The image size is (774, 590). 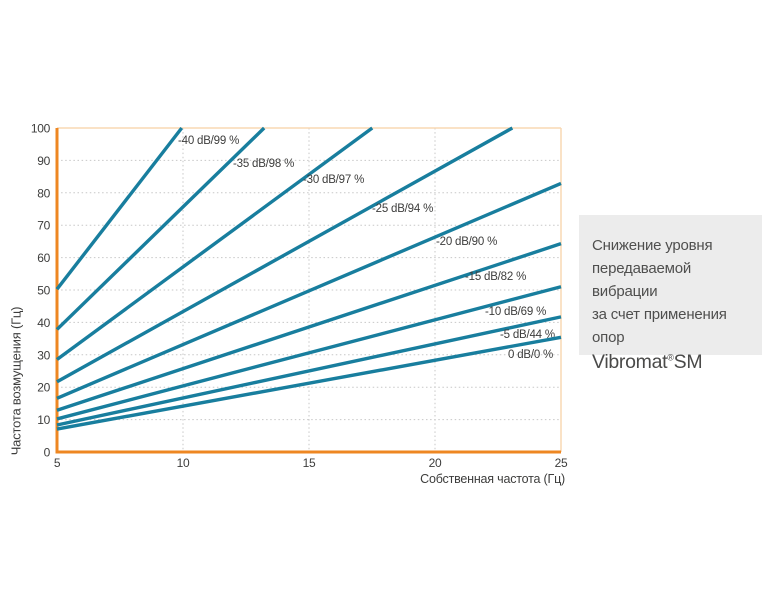 I want to click on brand-suffix: SM, so click(x=688, y=362).